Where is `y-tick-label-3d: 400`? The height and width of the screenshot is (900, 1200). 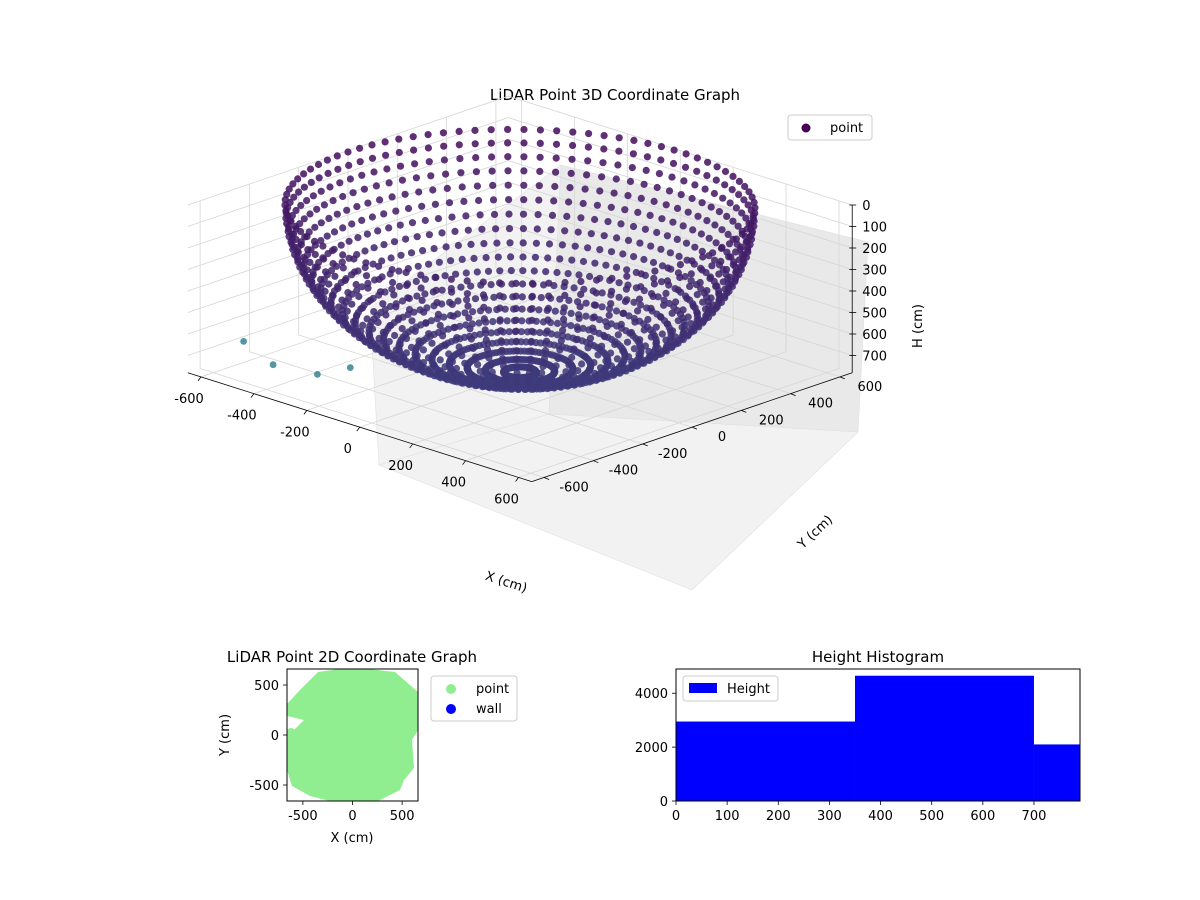 y-tick-label-3d: 400 is located at coordinates (820, 404).